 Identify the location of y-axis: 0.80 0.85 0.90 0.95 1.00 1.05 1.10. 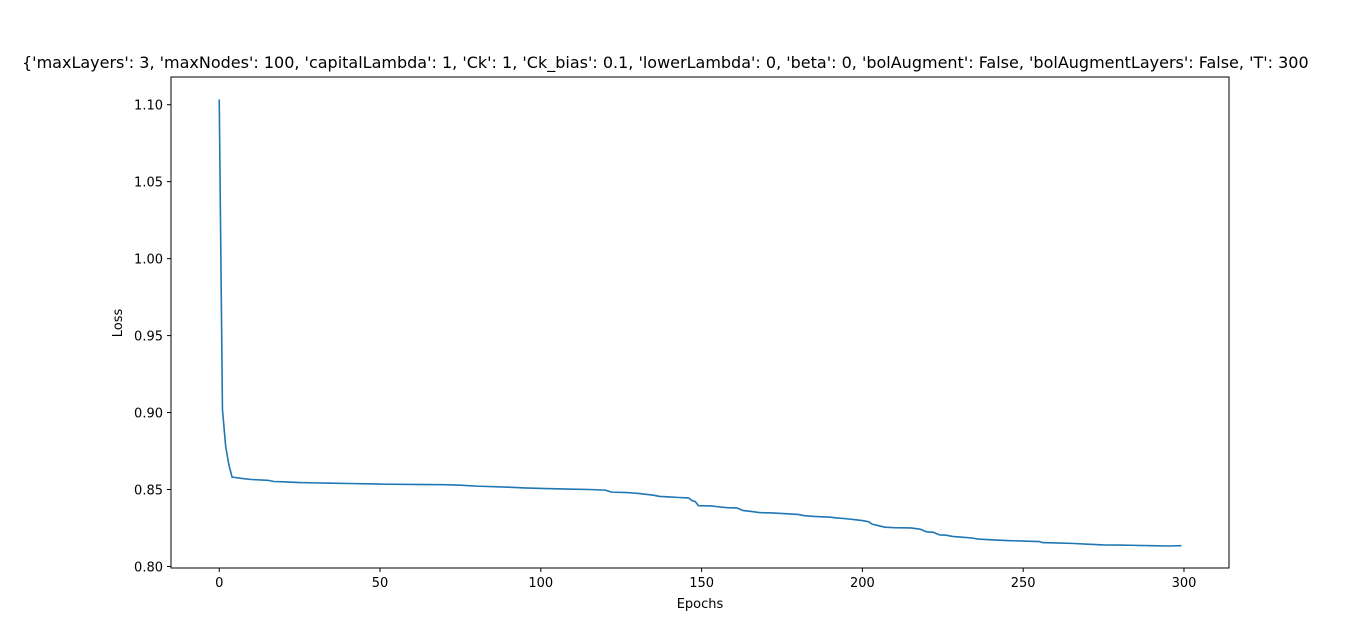
(152, 337).